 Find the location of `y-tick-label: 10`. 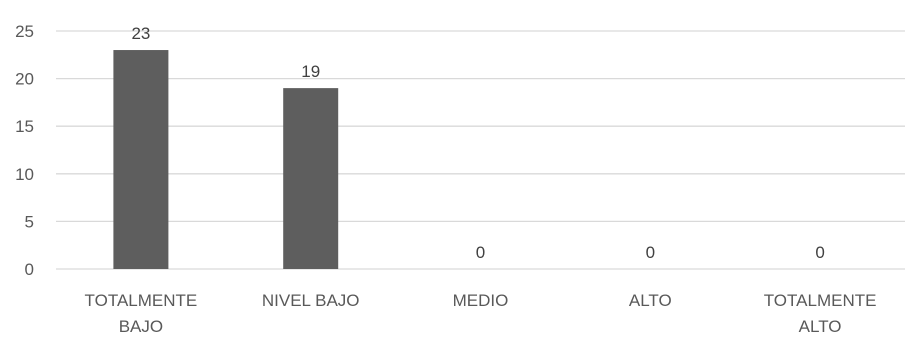

y-tick-label: 10 is located at coordinates (24, 174).